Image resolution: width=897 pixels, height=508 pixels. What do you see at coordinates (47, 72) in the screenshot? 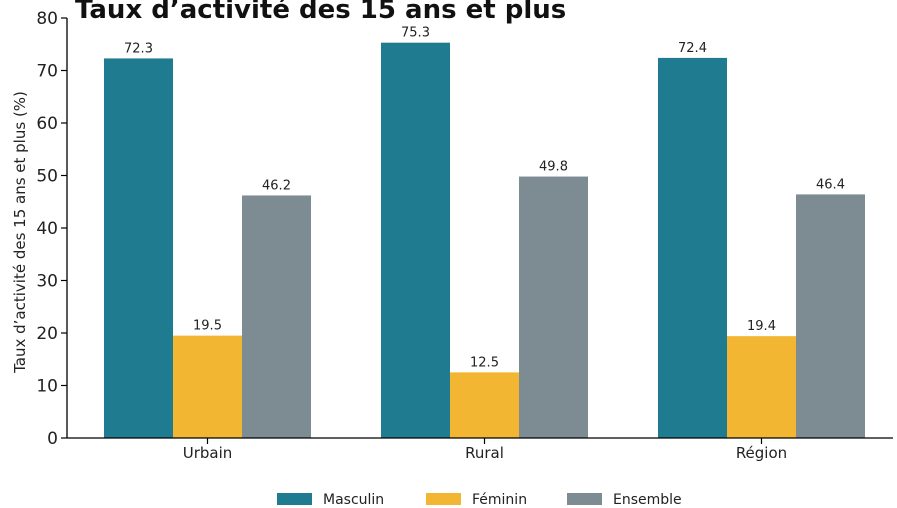
I see `y-tick-label: 70` at bounding box center [47, 72].